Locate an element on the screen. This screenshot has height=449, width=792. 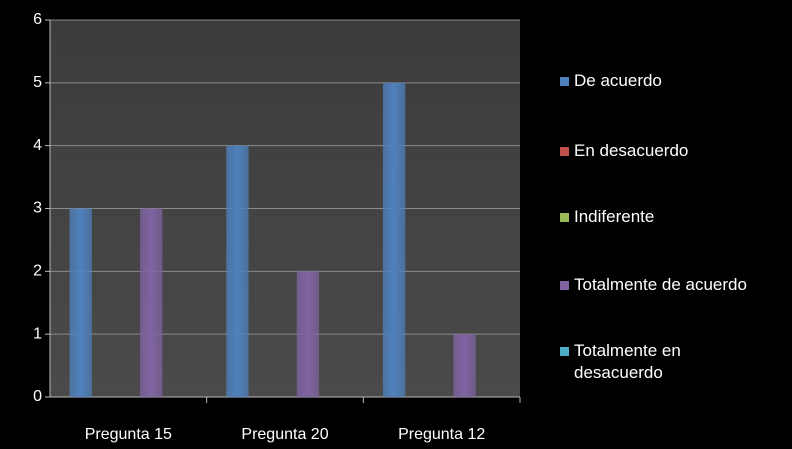
y-tick-label: 2 is located at coordinates (37, 271).